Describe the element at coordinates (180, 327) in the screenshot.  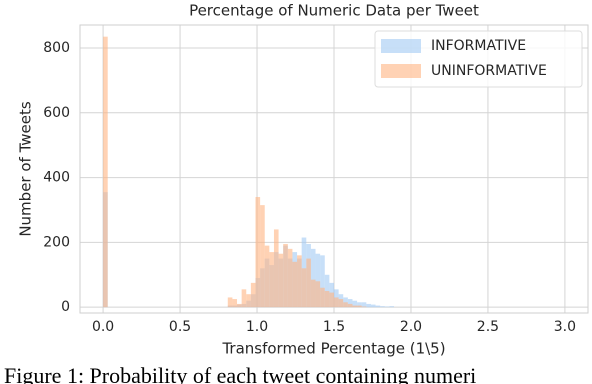
I see `x-tick-label: 0.5` at that location.